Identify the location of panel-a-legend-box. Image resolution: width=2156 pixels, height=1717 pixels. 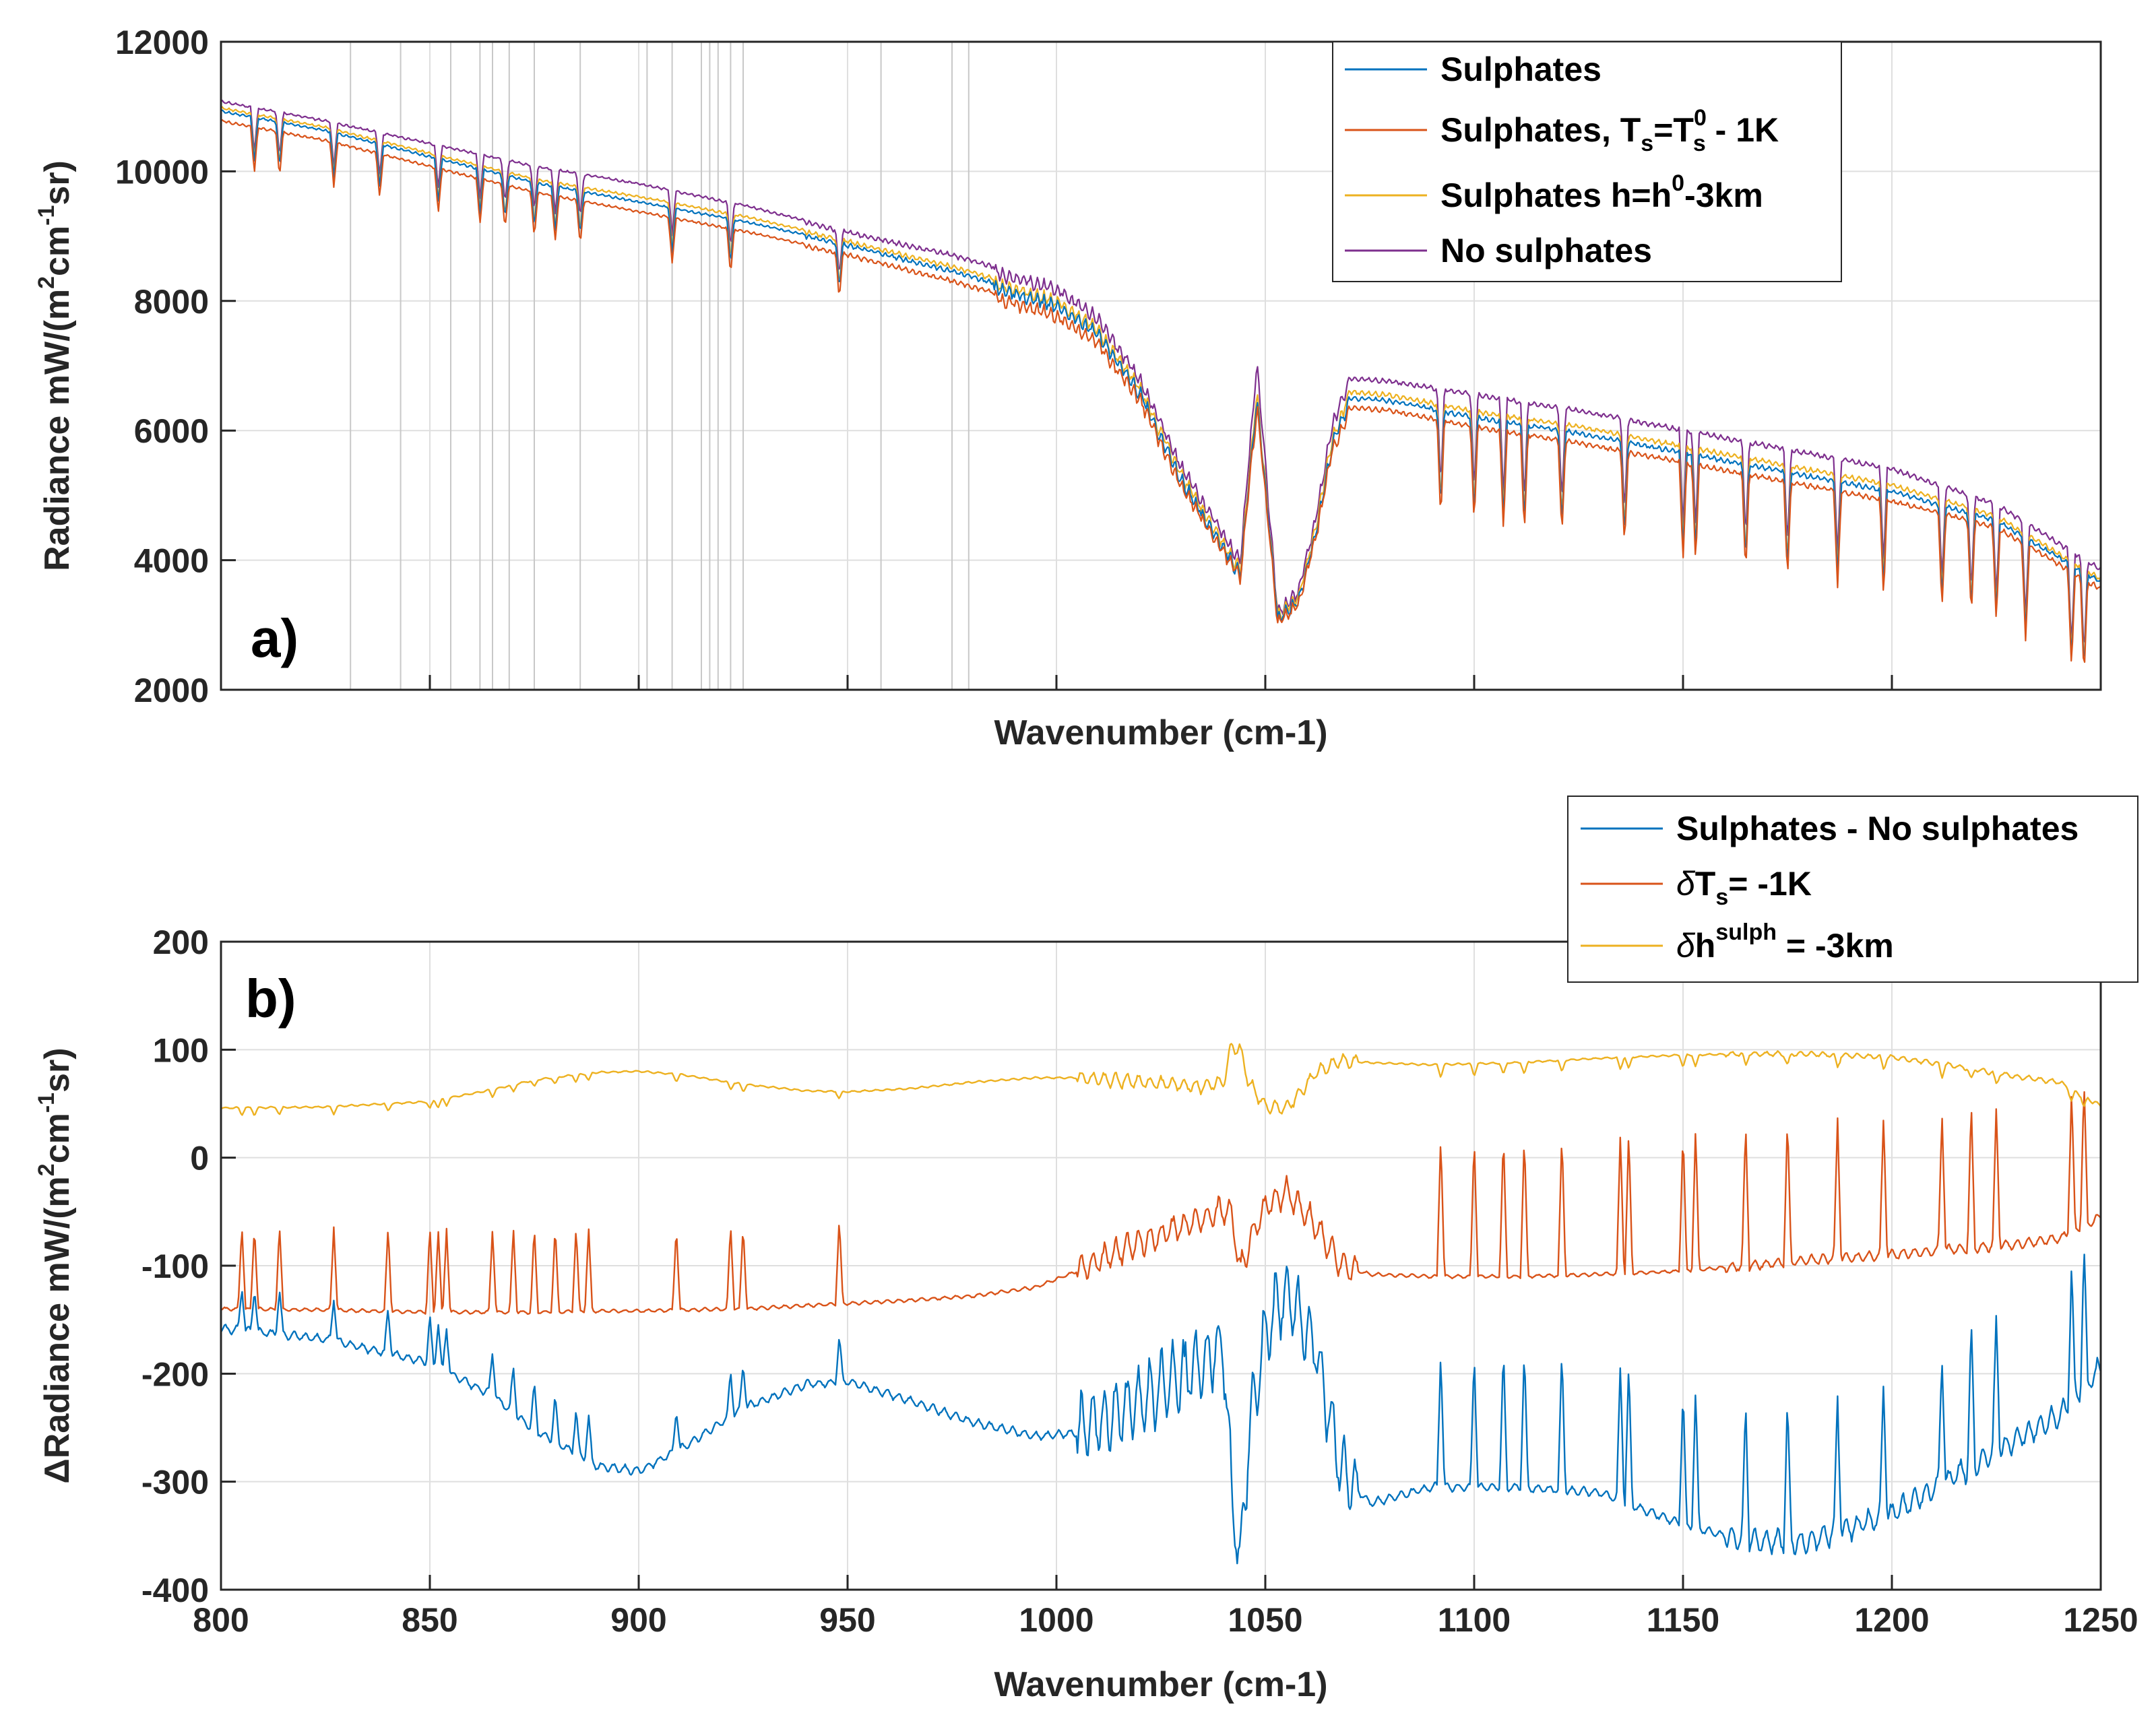
(1587, 161).